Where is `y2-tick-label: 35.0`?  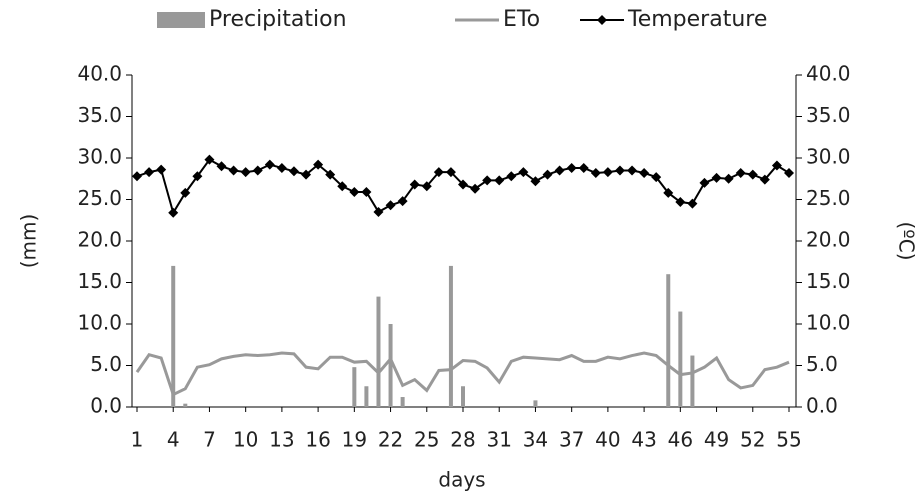
y2-tick-label: 35.0 is located at coordinates (828, 115).